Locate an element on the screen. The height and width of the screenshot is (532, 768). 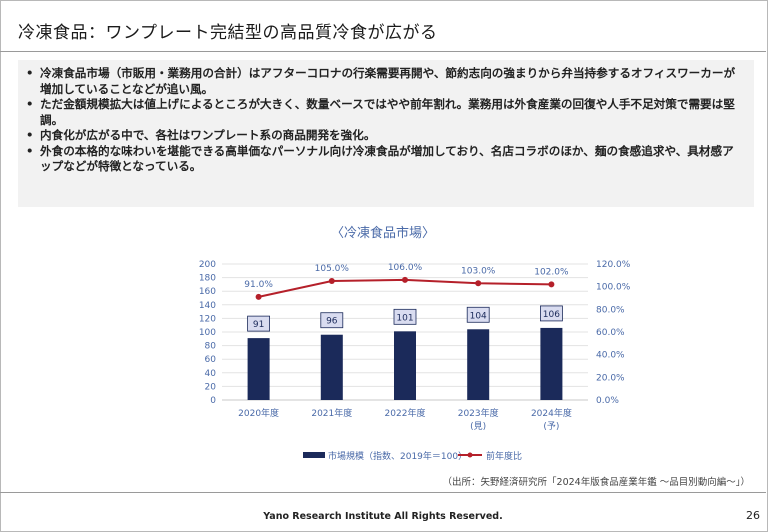
y-left-tick-label: 180 is located at coordinates (207, 279).